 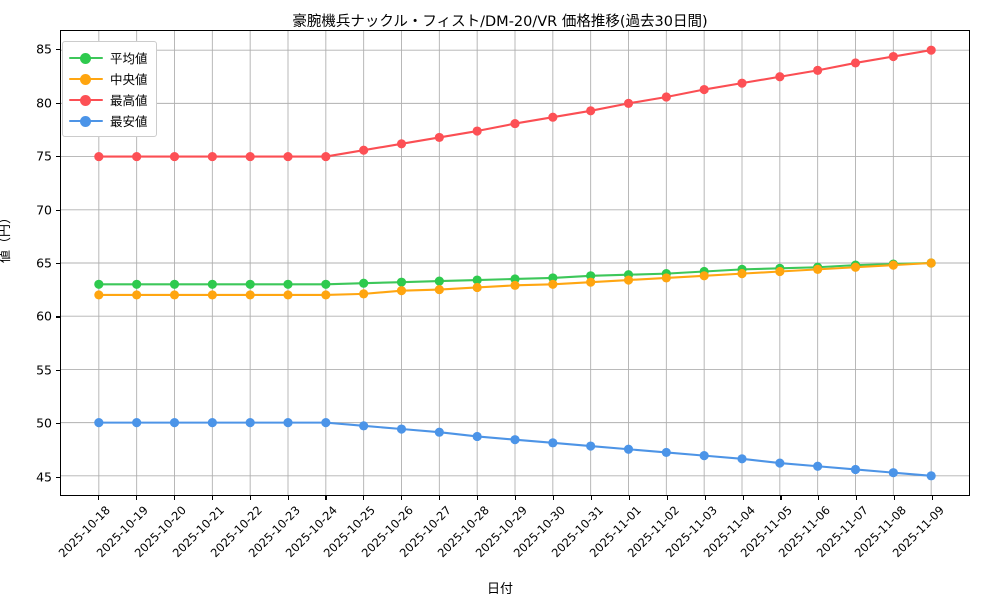 What do you see at coordinates (129, 121) in the screenshot?
I see `legend-label-min: 最安値` at bounding box center [129, 121].